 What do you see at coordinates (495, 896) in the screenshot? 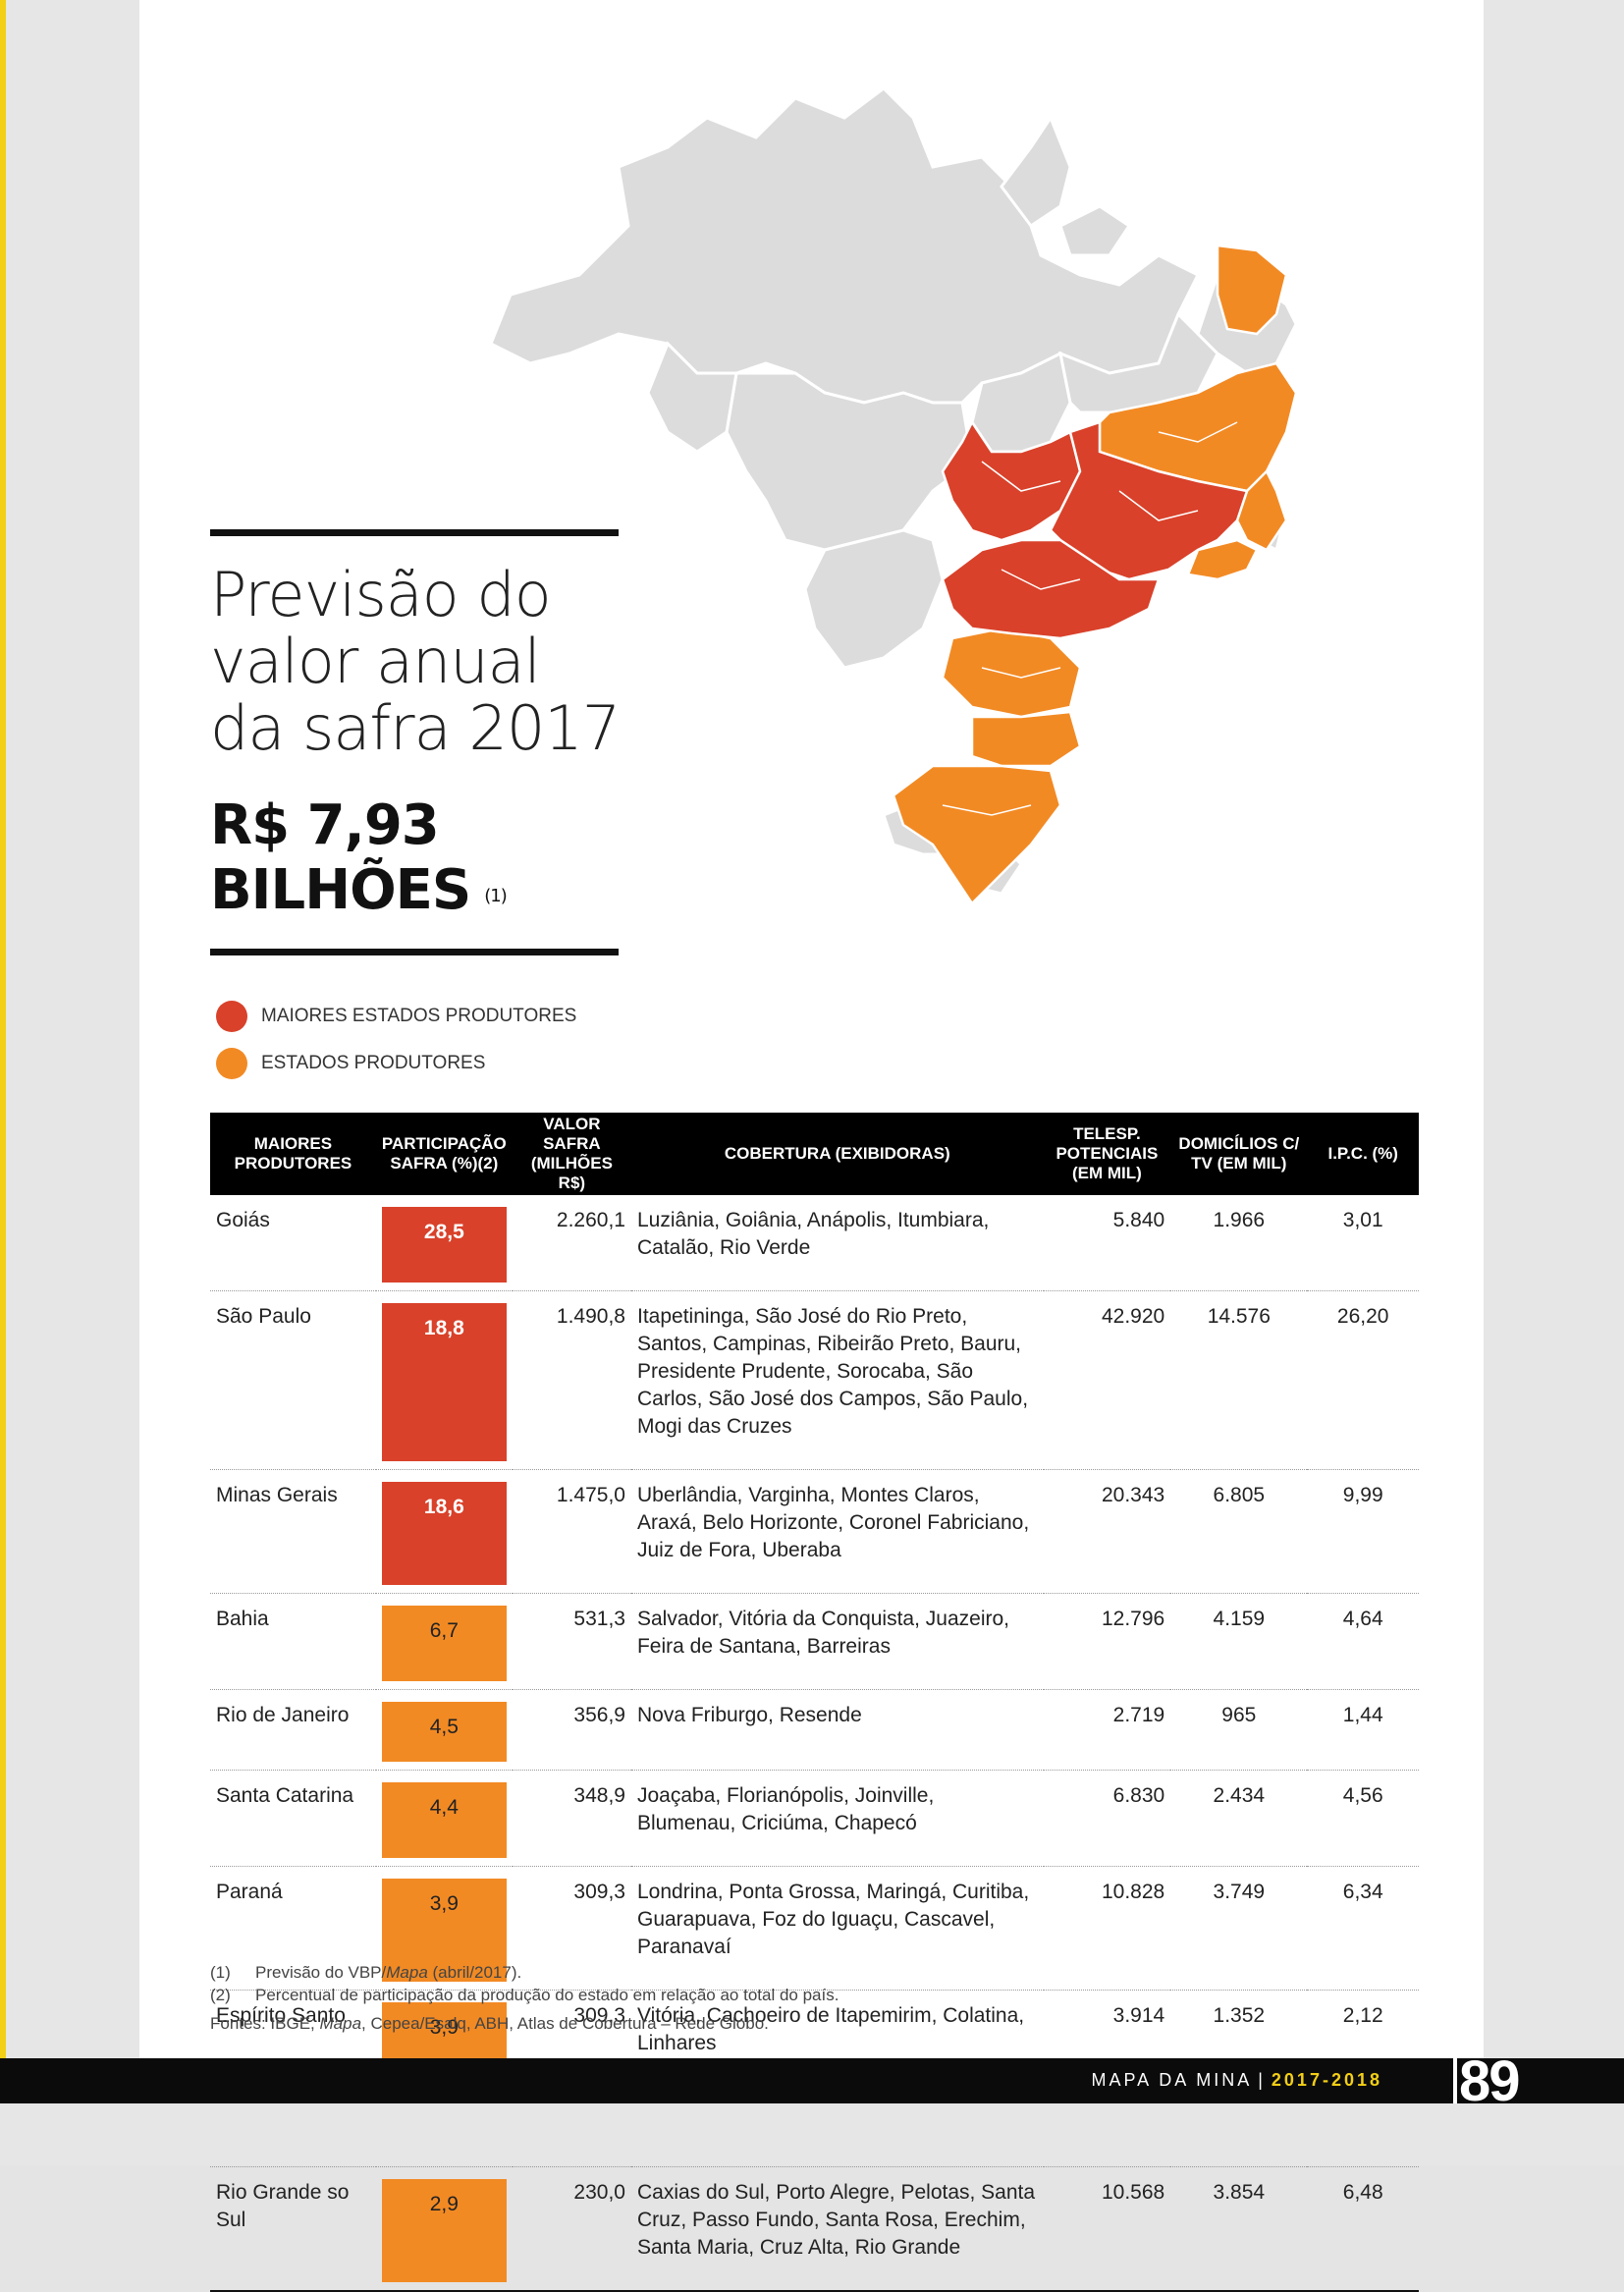
I see `forecast-footnote-ref: (1)` at bounding box center [495, 896].